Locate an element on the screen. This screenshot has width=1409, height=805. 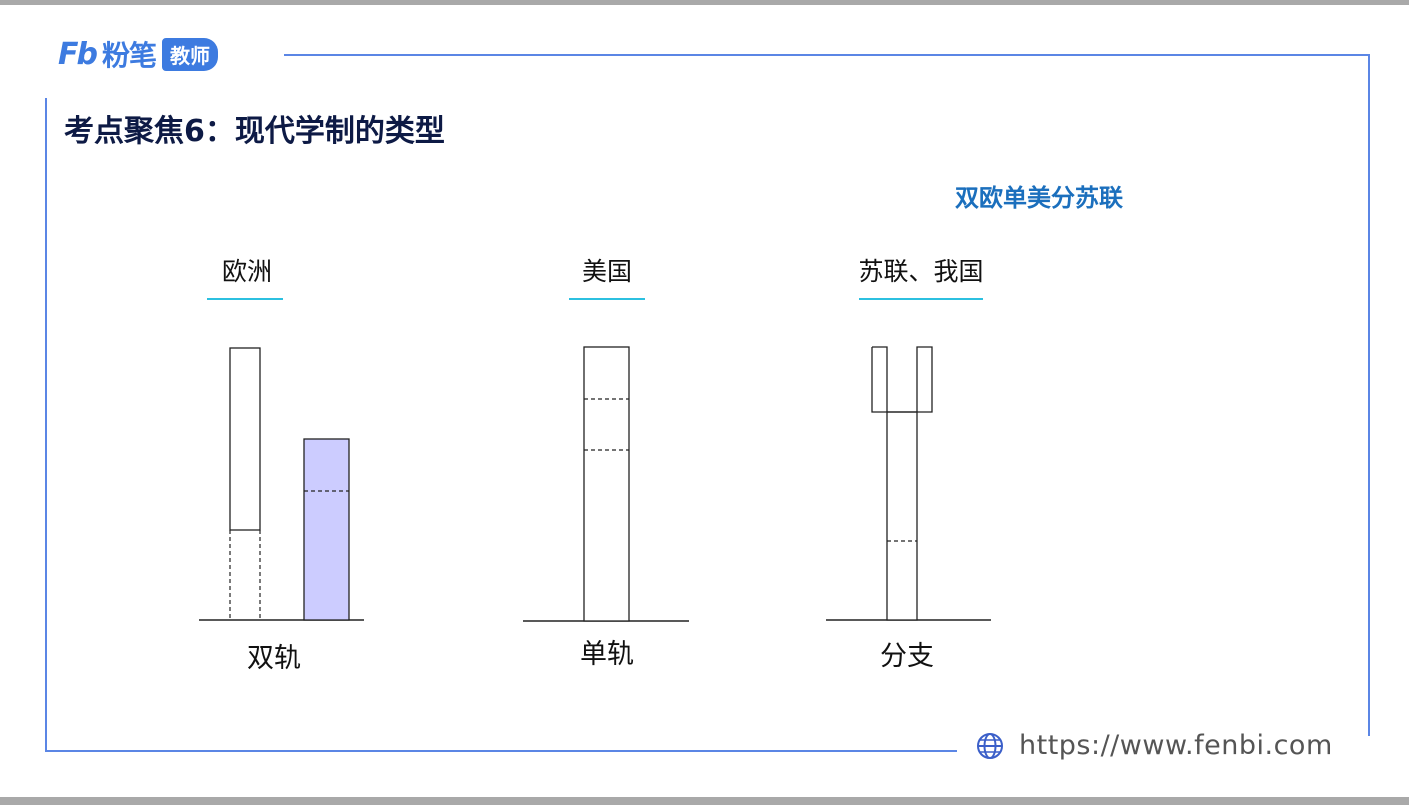
frame-line-bottom is located at coordinates (501, 751).